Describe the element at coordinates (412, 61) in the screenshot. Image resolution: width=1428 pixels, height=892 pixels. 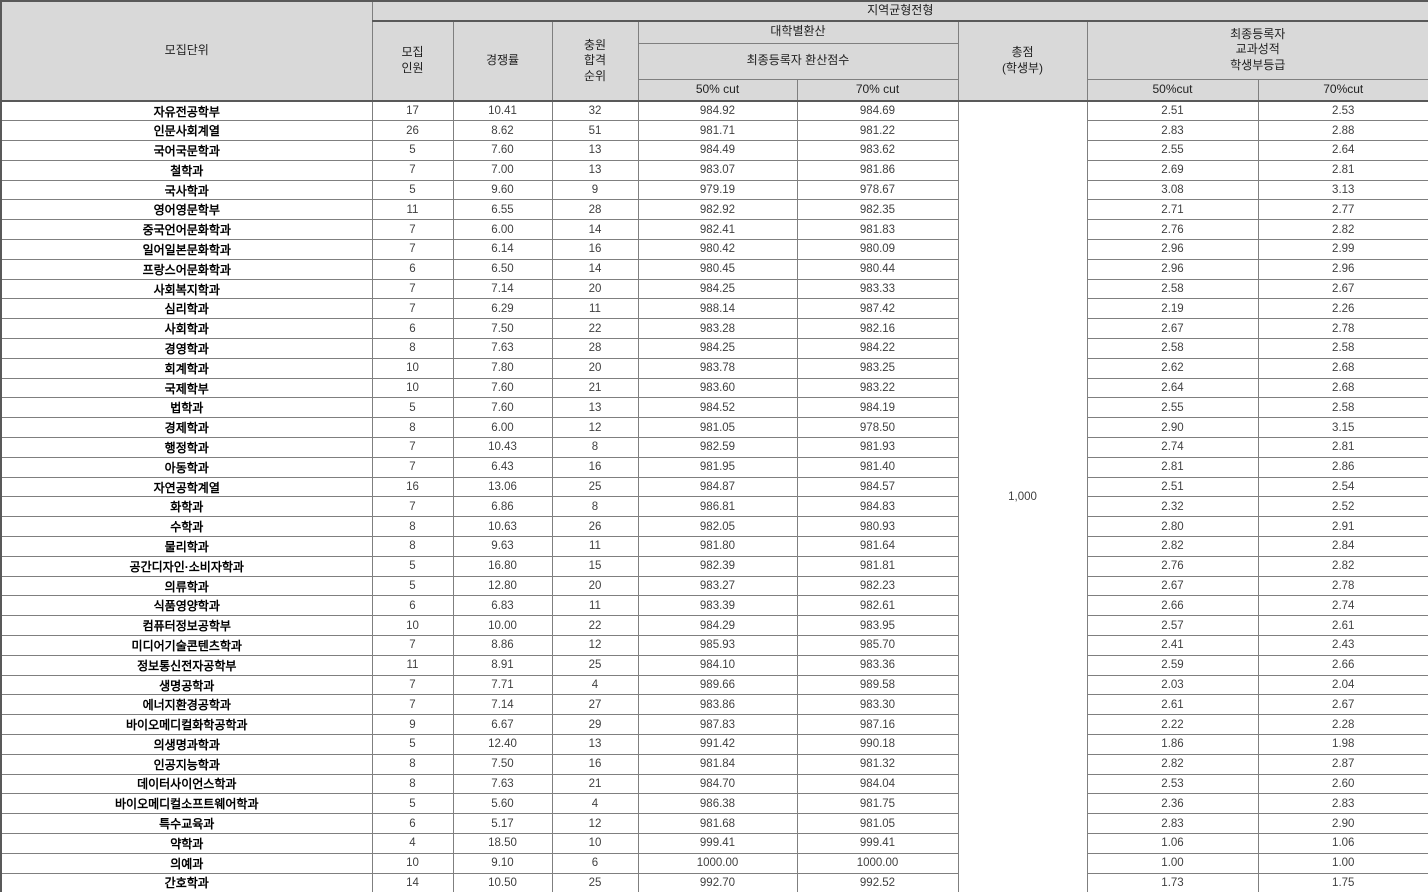
I see `header-quota: 모집 인원` at that location.